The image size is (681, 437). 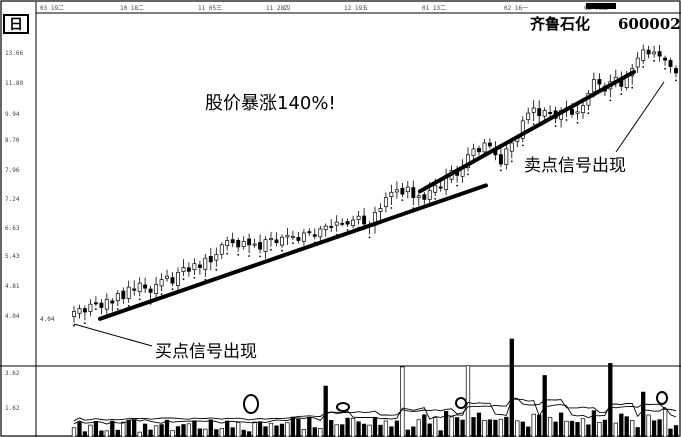 What do you see at coordinates (210, 8) in the screenshot?
I see `date-tick-label: 11 05三` at bounding box center [210, 8].